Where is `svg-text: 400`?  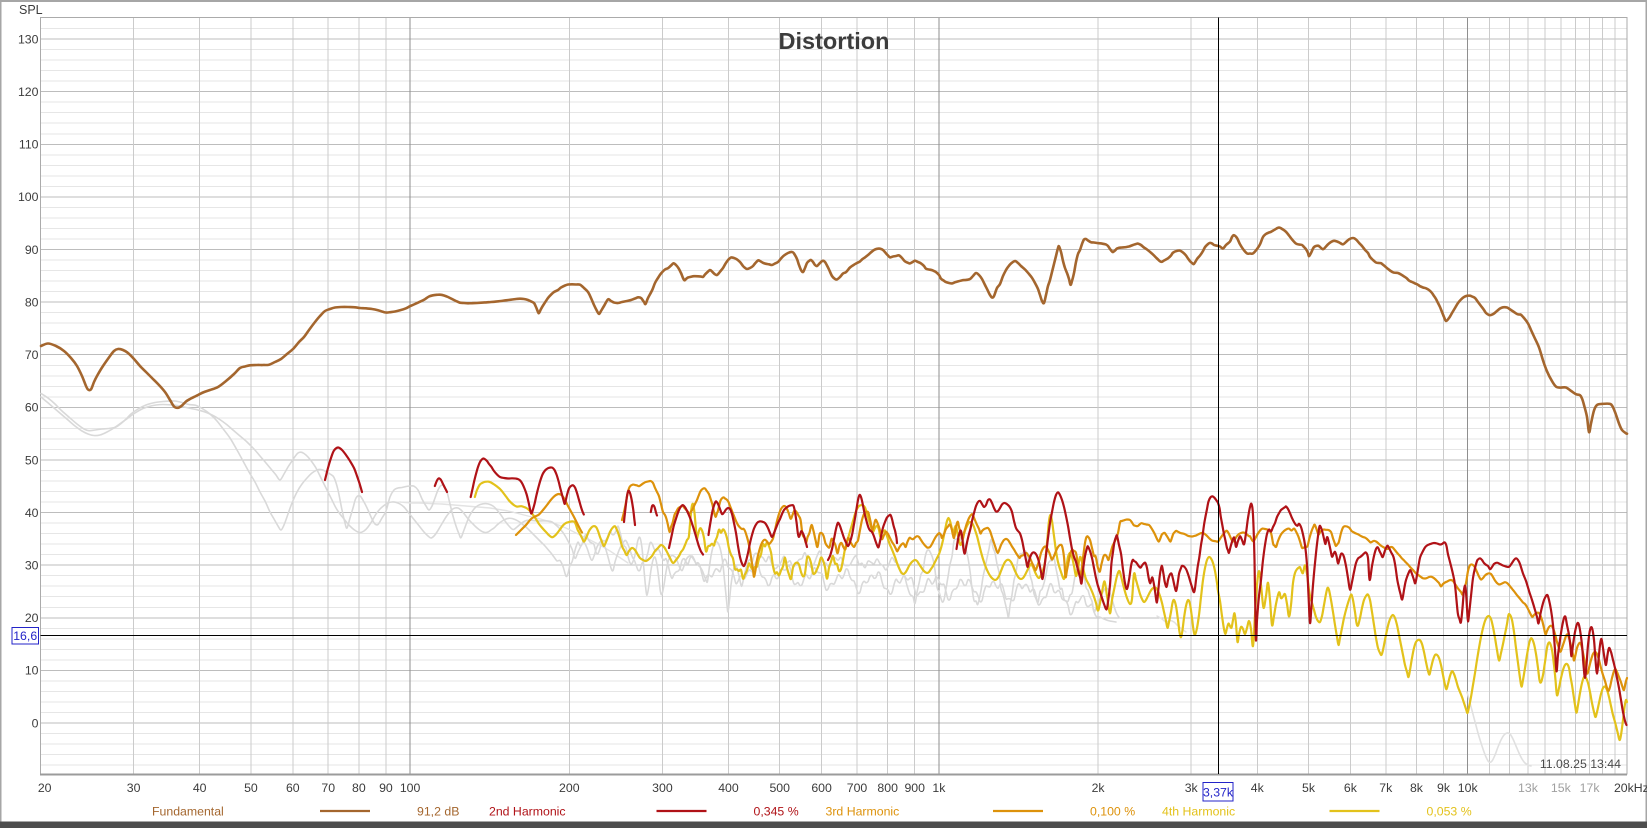 svg-text: 400 is located at coordinates (728, 788).